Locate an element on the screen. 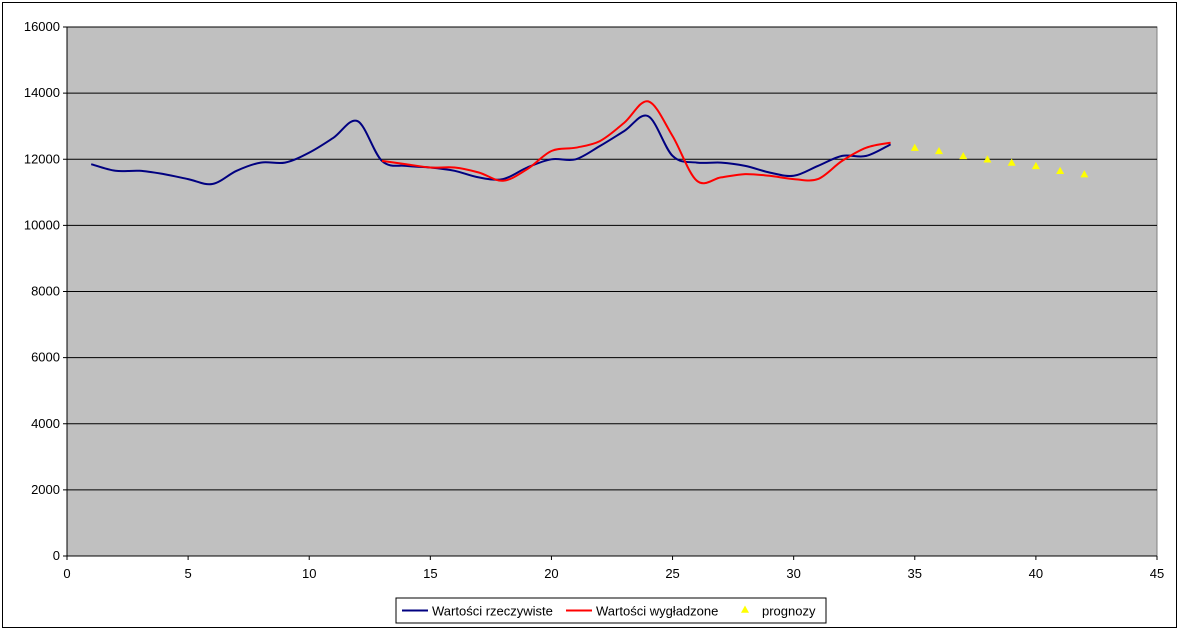 Image resolution: width=1181 pixels, height=632 pixels. legend-label: prognozy is located at coordinates (789, 611).